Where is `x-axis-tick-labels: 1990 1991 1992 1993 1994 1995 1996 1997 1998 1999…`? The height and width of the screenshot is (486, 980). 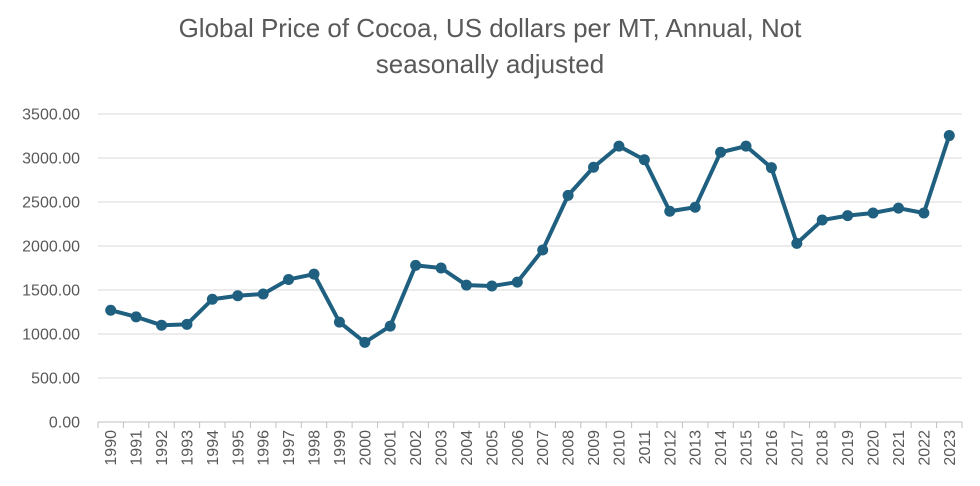
x-axis-tick-labels: 1990 1991 1992 1993 1994 1995 1996 1997 1998 1999… is located at coordinates (531, 448).